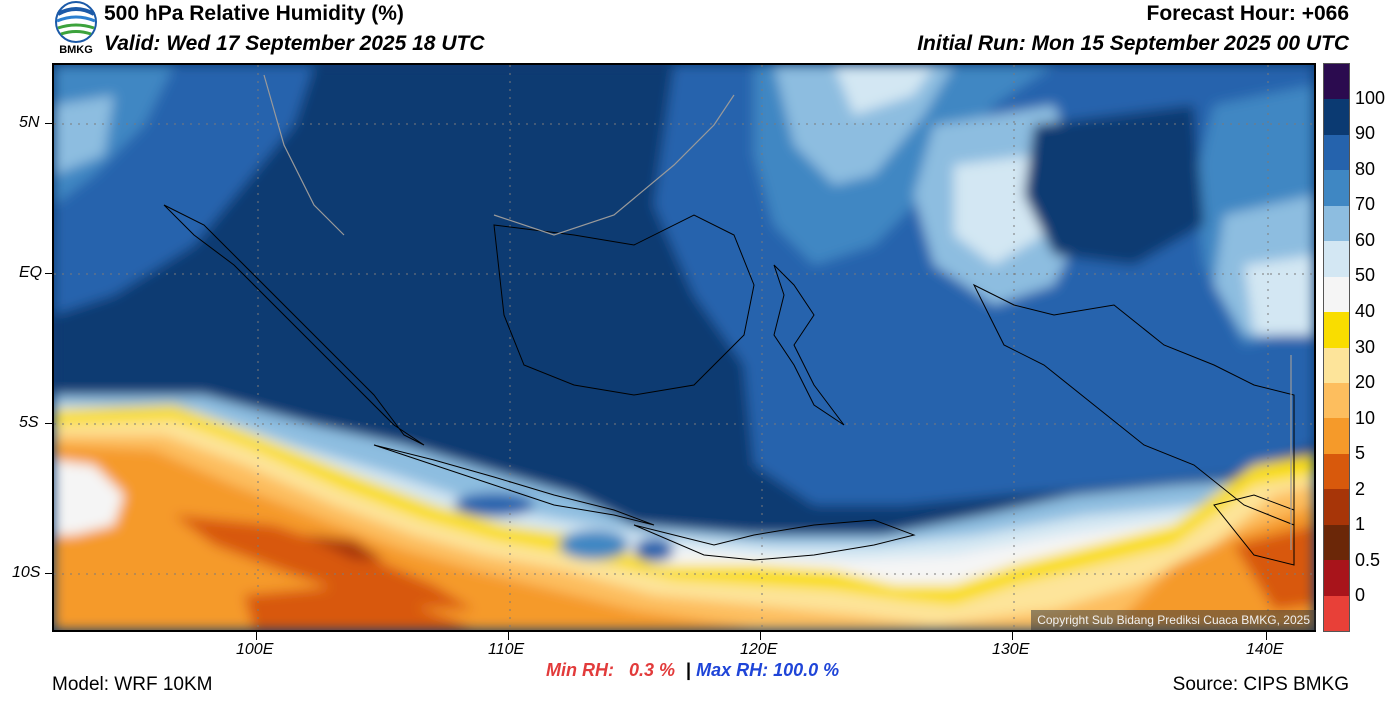 The width and height of the screenshot is (1400, 709). Describe the element at coordinates (29, 122) in the screenshot. I see `lat-label-5n: 5N` at that location.